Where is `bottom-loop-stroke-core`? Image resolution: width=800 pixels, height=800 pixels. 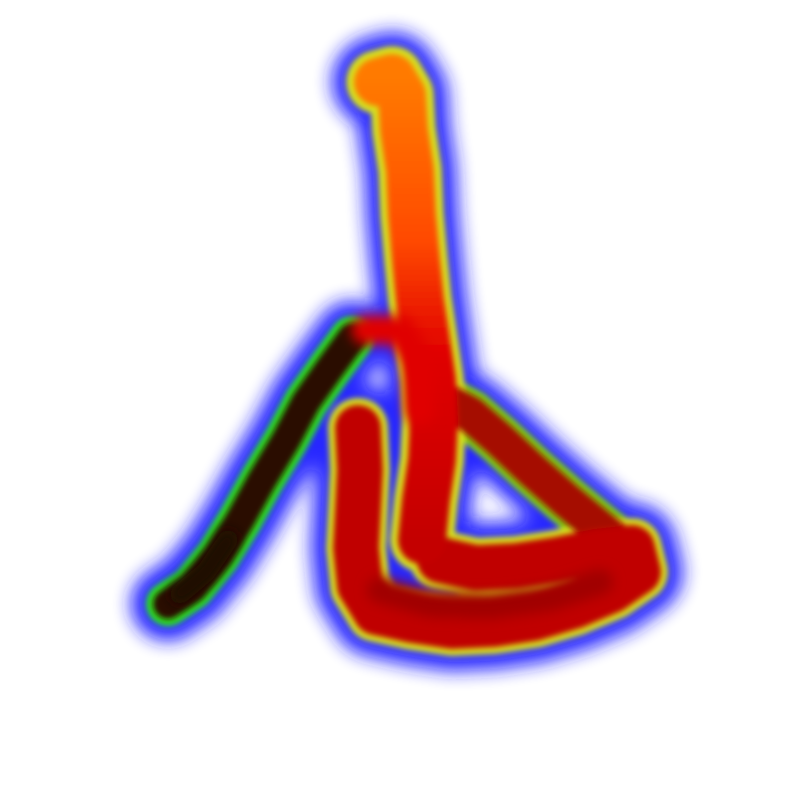 bottom-loop-stroke-core is located at coordinates (497, 527).